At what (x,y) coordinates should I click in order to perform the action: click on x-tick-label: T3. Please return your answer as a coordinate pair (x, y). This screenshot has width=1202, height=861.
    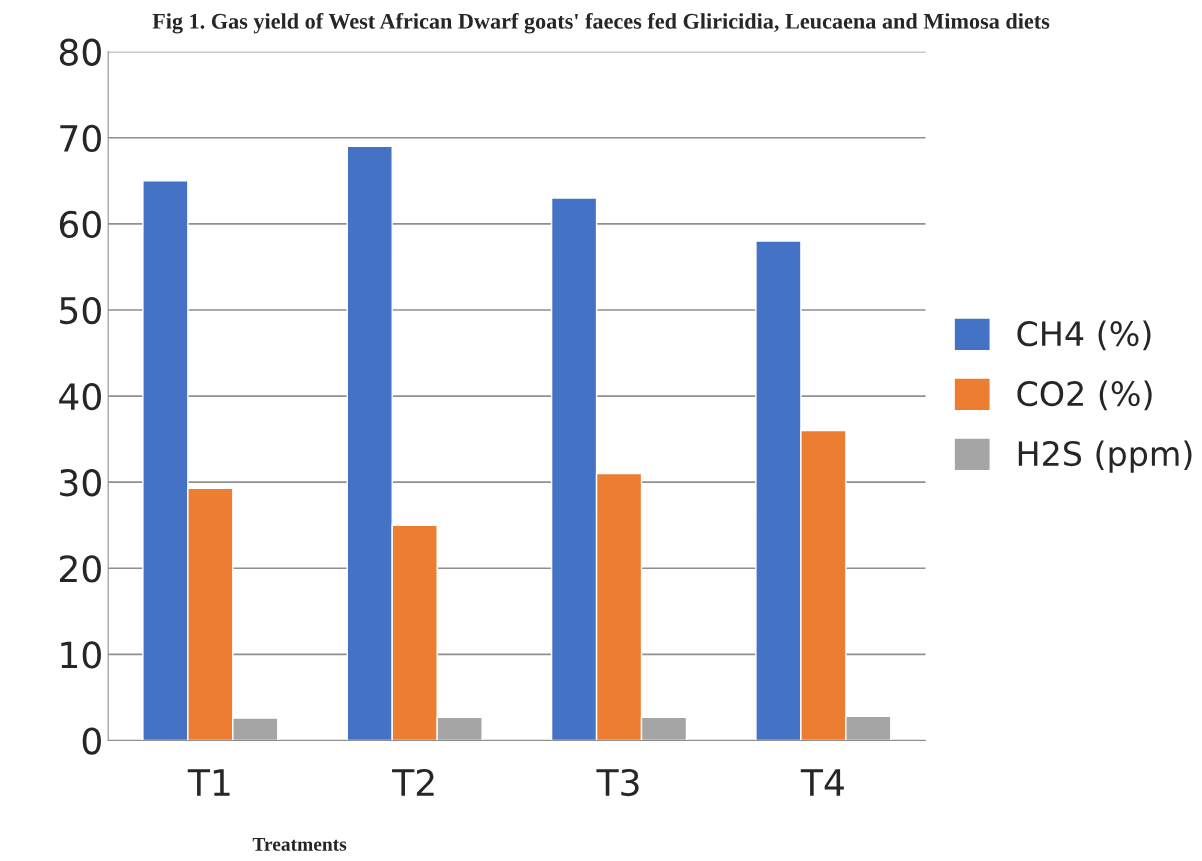
    Looking at the image, I should click on (617, 782).